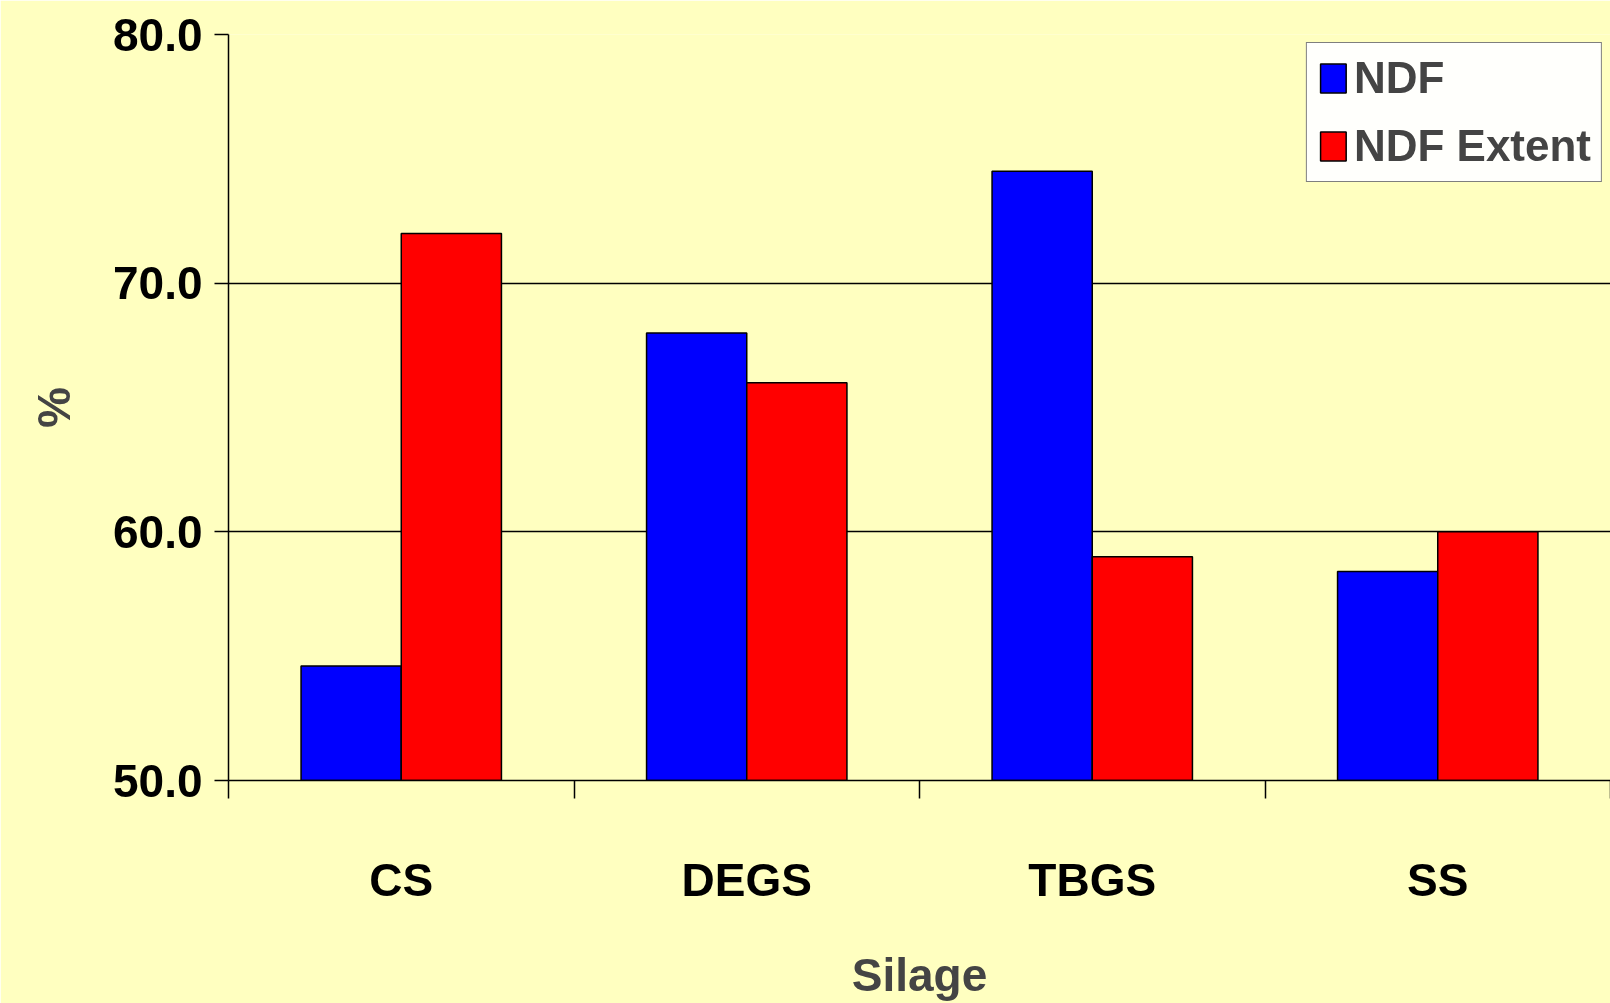 The height and width of the screenshot is (1003, 1610). What do you see at coordinates (157, 780) in the screenshot?
I see `y-tick-label: 50.0` at bounding box center [157, 780].